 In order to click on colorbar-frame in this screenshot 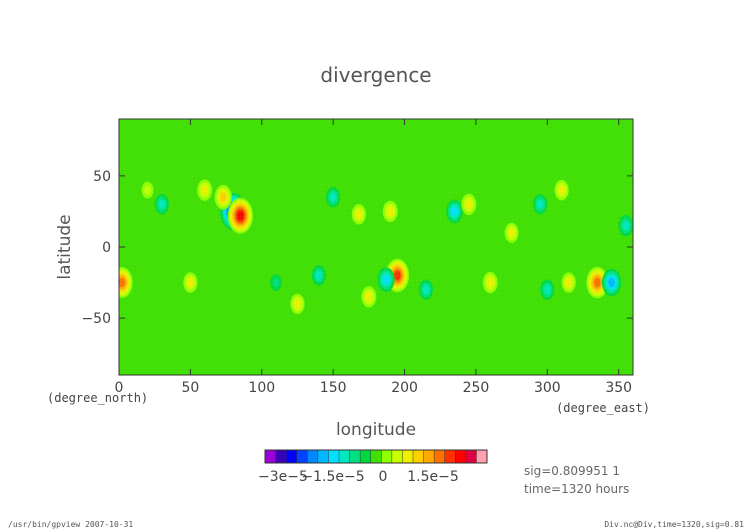, I will do `click(376, 456)`.